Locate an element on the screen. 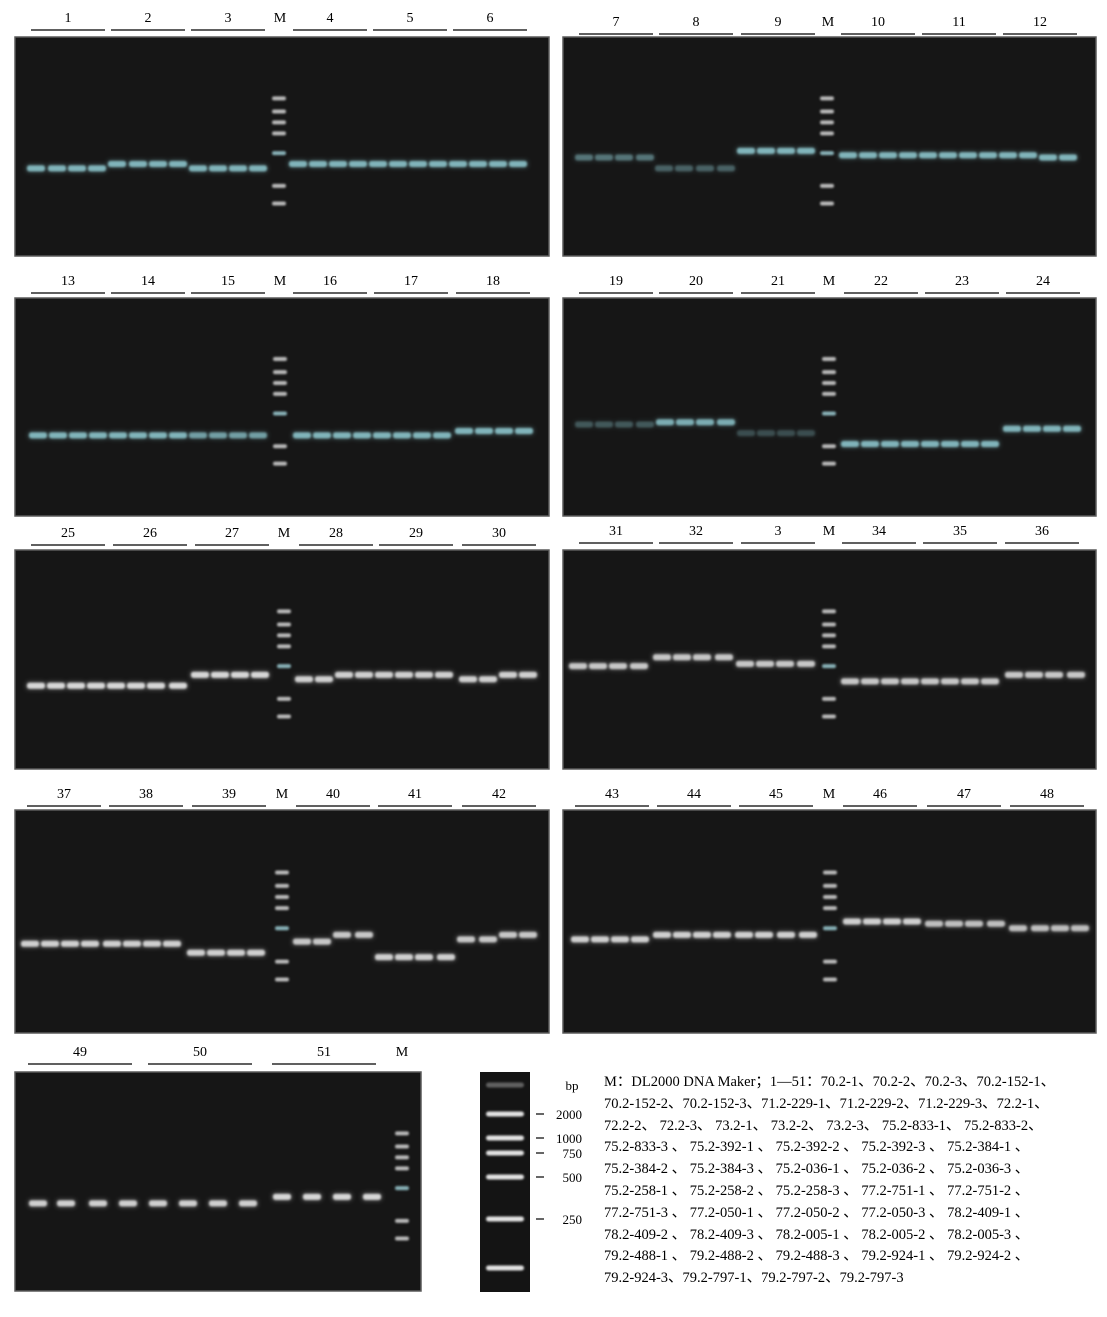 The width and height of the screenshot is (1107, 1317). sample-group-label: 32 is located at coordinates (696, 531).